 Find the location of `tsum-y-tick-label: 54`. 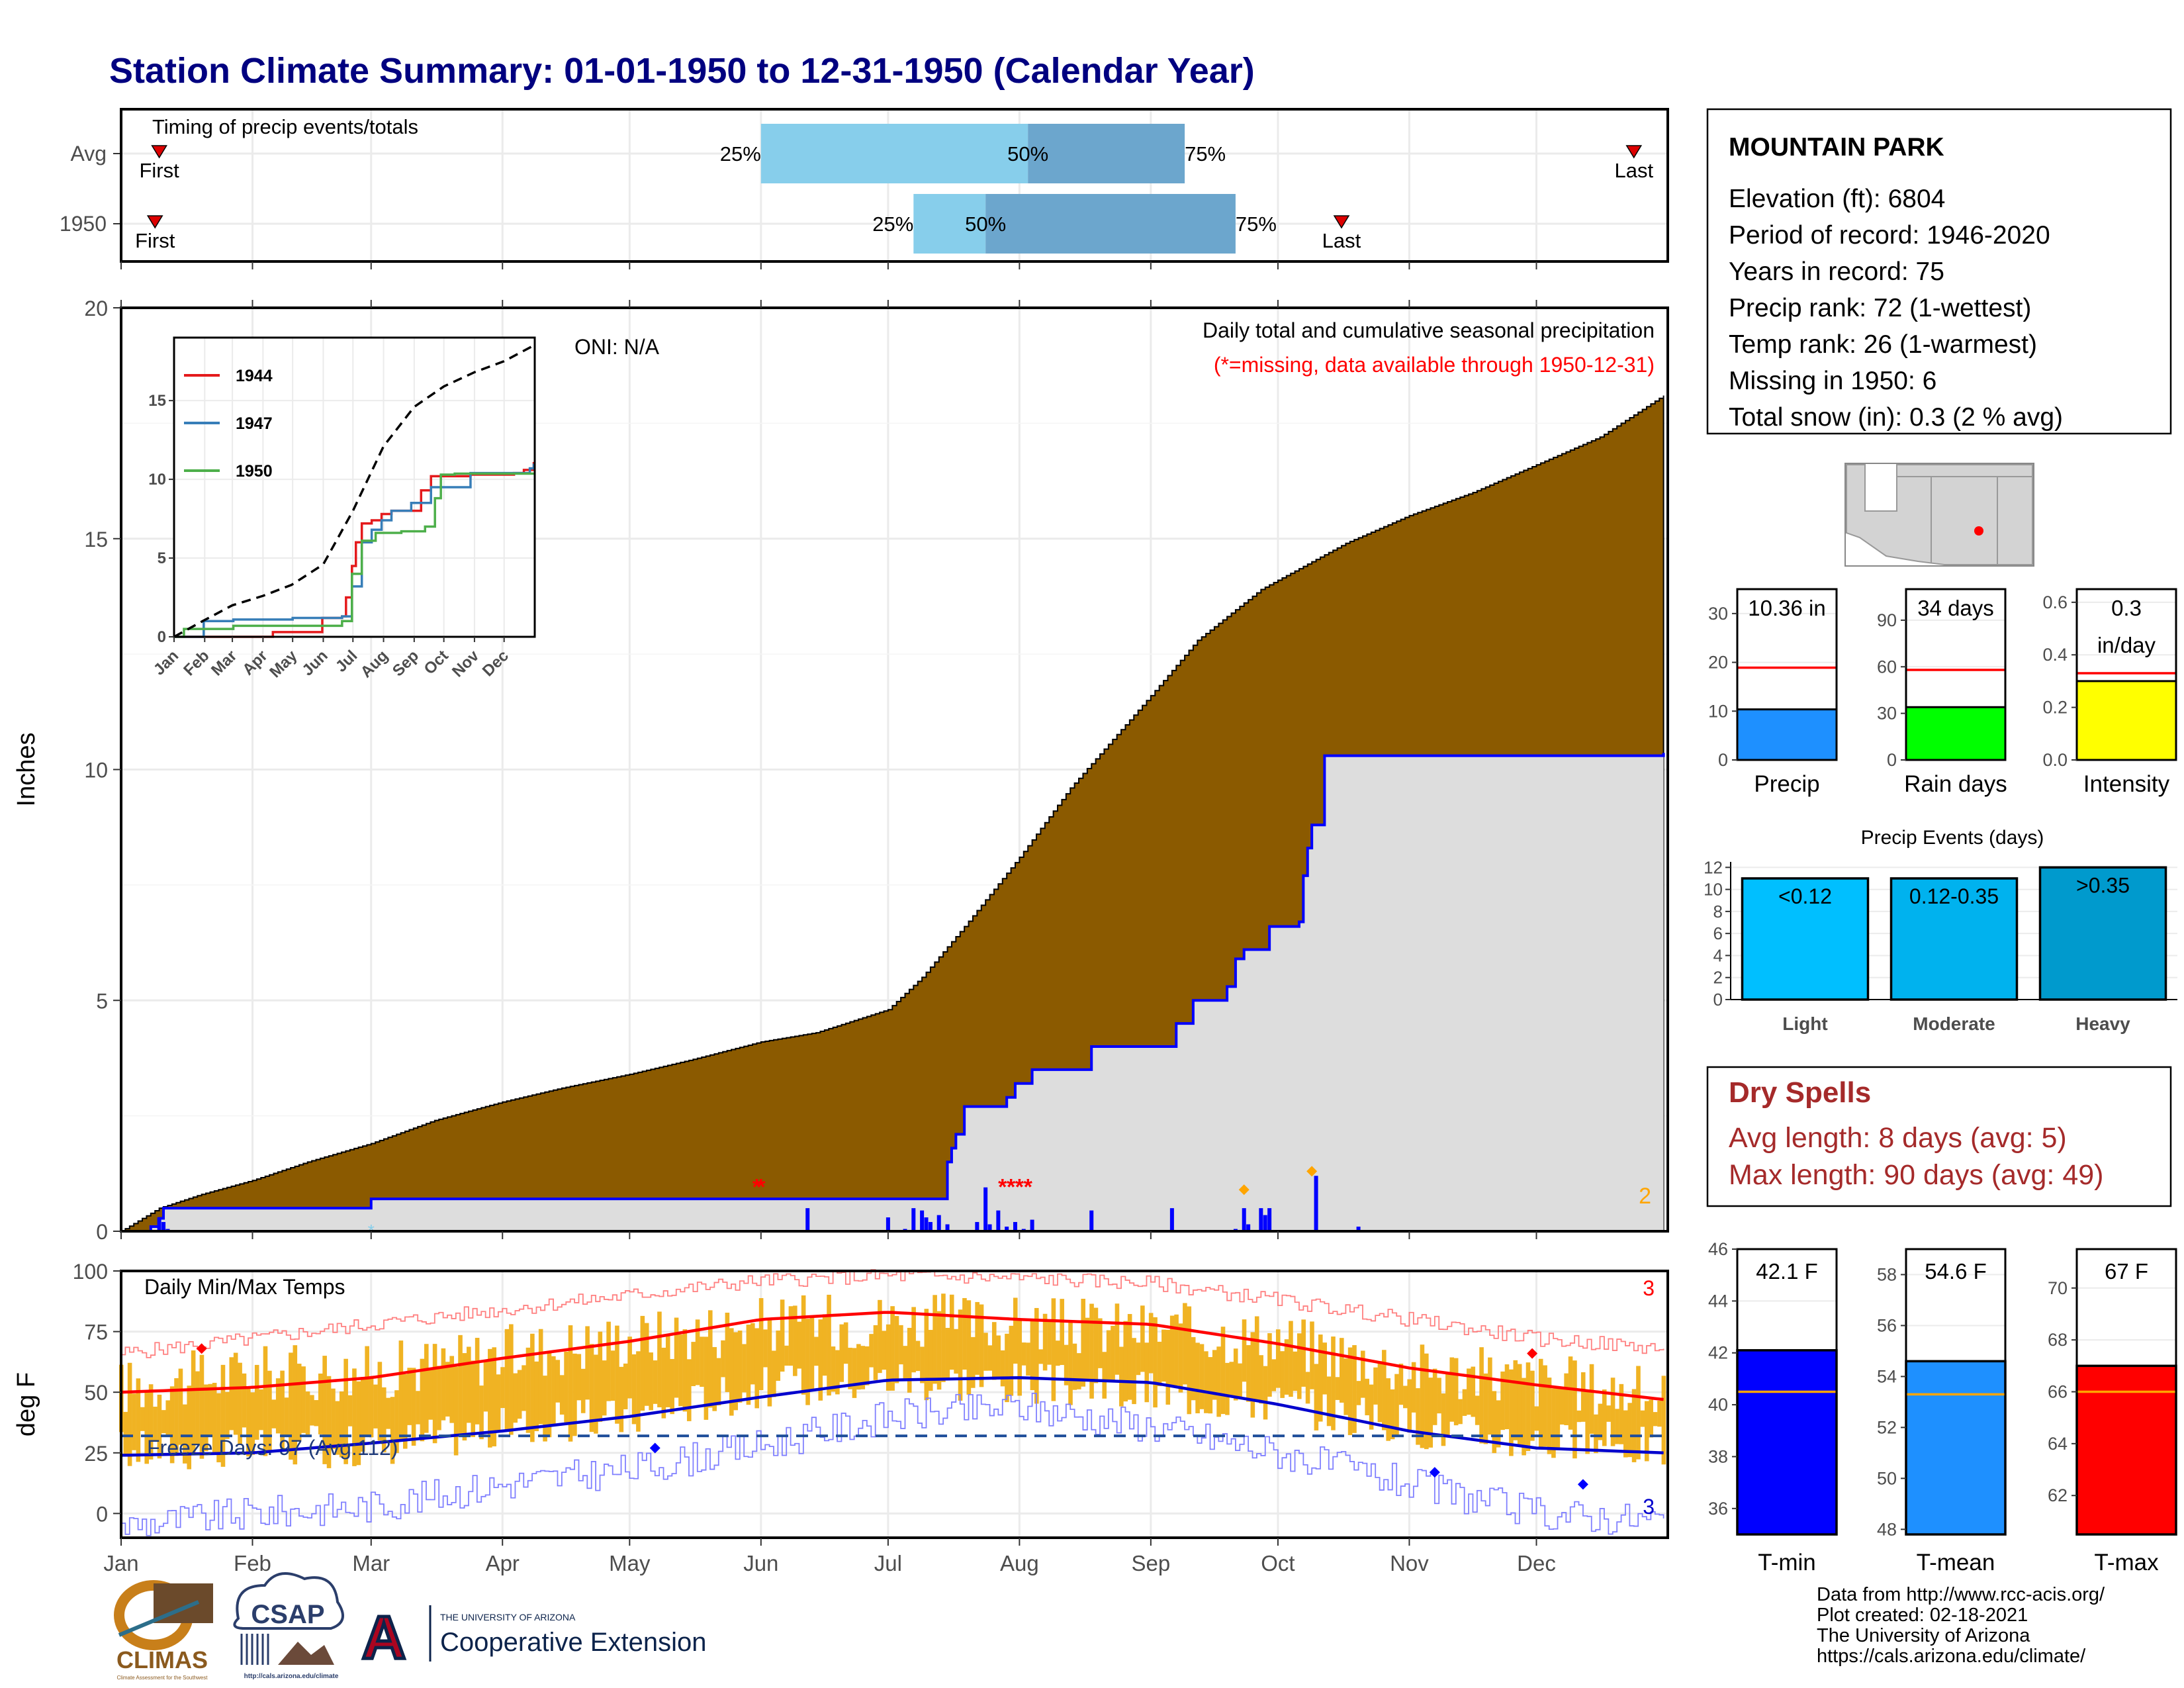

tsum-y-tick-label: 54 is located at coordinates (1887, 1376).